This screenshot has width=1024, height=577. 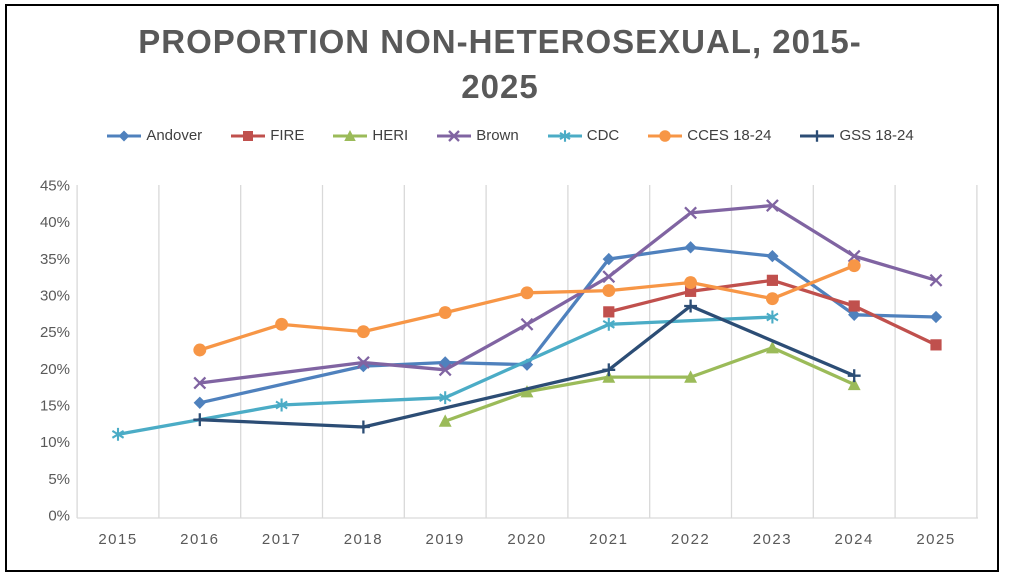 I want to click on x-tick-label: 2024, so click(x=854, y=539).